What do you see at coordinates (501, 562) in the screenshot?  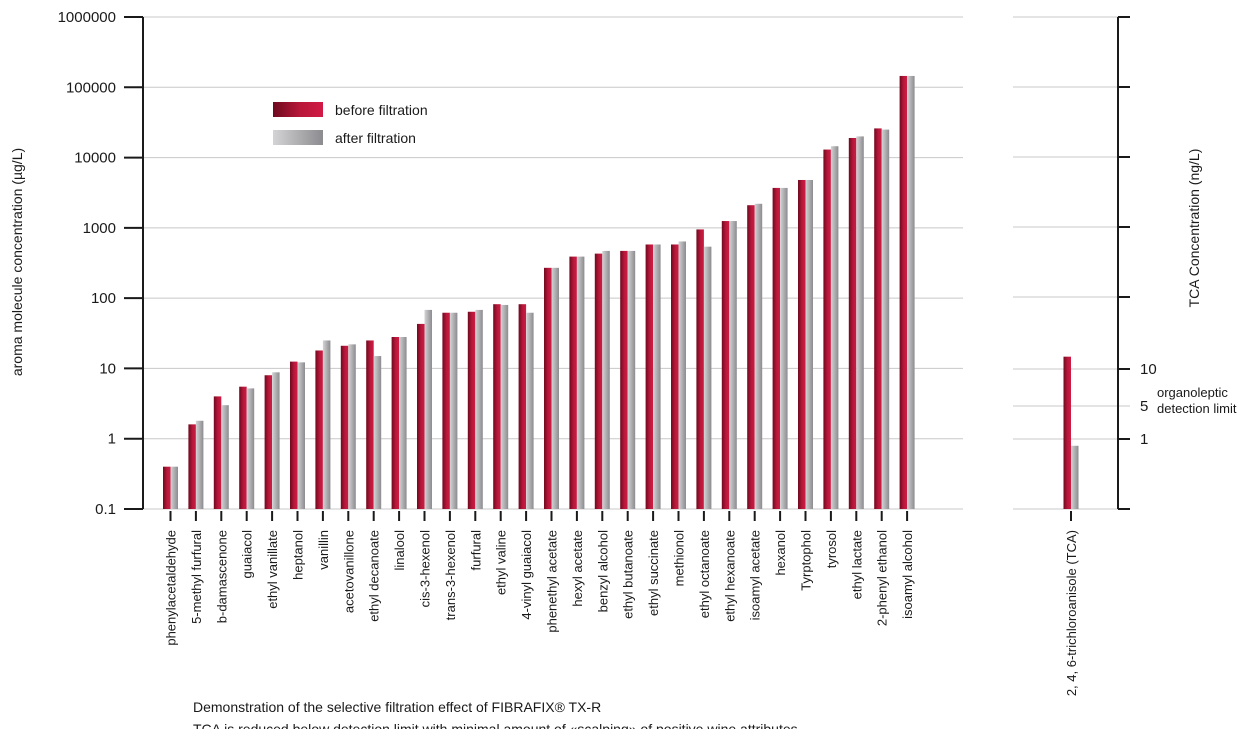 I see `x-category-label: ethyl valine` at bounding box center [501, 562].